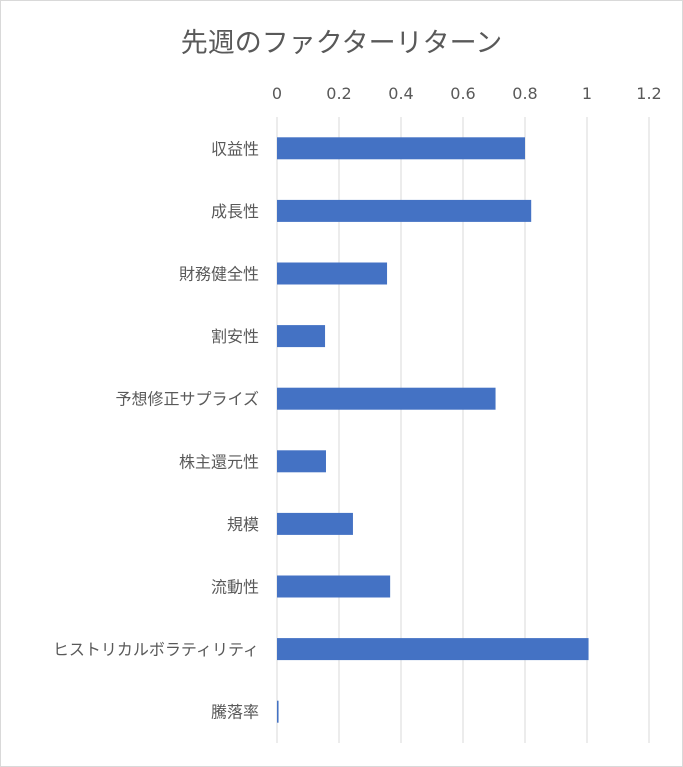  I want to click on x-tick-labels: 0 0.2 0.4 0.6 0.8 1 1.2, so click(467, 93).